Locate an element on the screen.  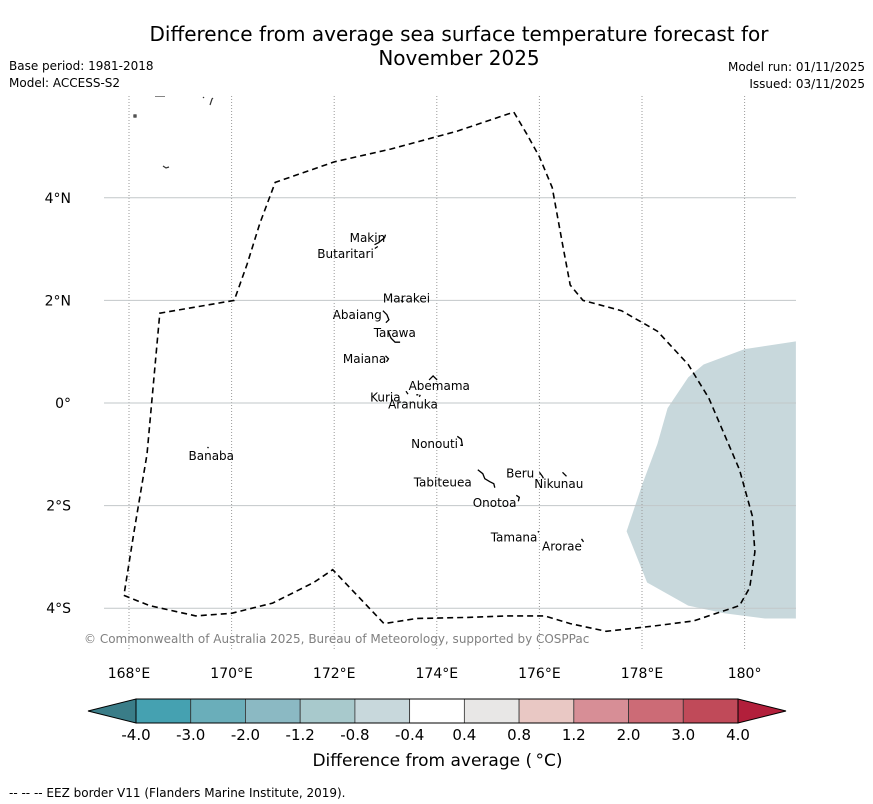
colorbar-tick-label: -2.0 is located at coordinates (245, 735).